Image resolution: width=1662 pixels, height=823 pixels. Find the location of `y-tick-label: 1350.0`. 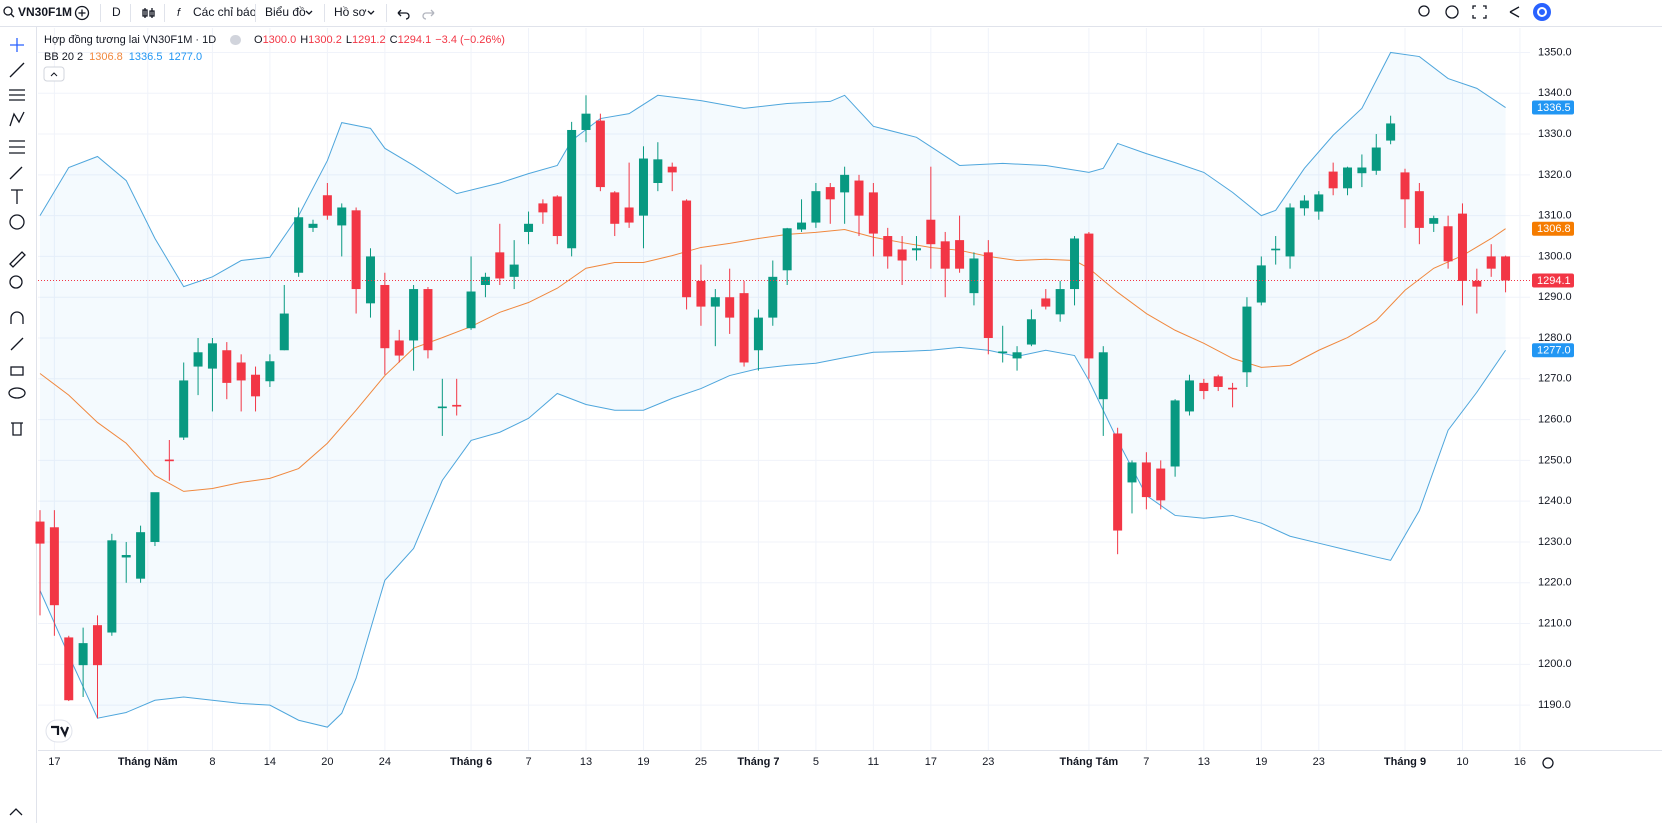

y-tick-label: 1350.0 is located at coordinates (1555, 52).